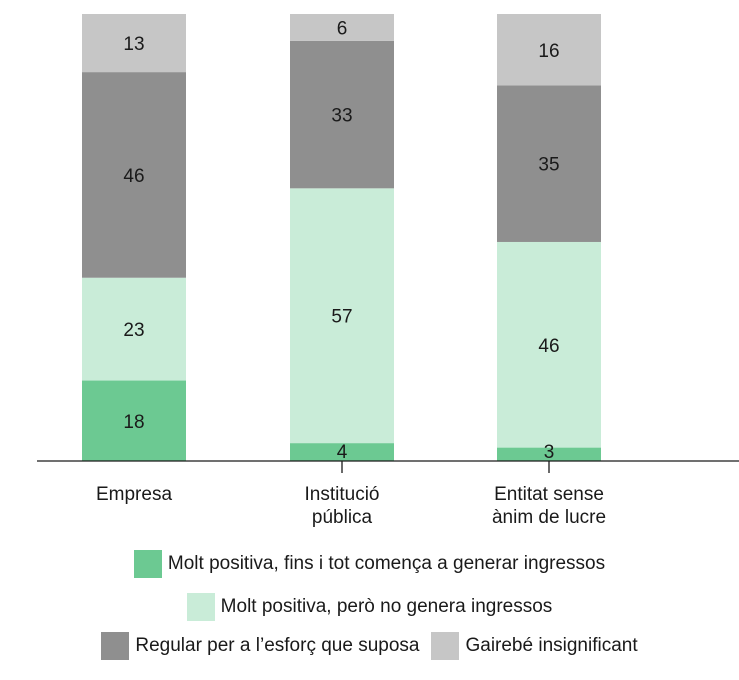  I want to click on data-label-1-1: 57, so click(341, 317).